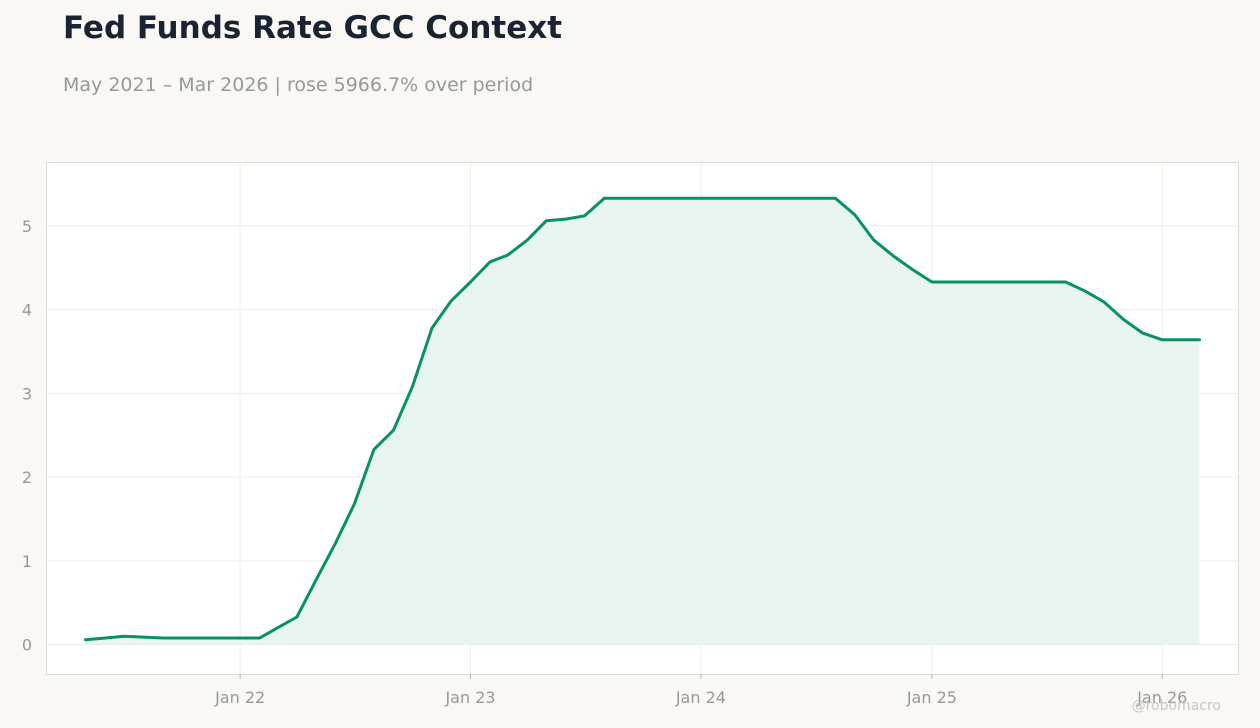 This screenshot has width=1260, height=728. Describe the element at coordinates (931, 697) in the screenshot. I see `x-tick-label: Jan 25` at that location.